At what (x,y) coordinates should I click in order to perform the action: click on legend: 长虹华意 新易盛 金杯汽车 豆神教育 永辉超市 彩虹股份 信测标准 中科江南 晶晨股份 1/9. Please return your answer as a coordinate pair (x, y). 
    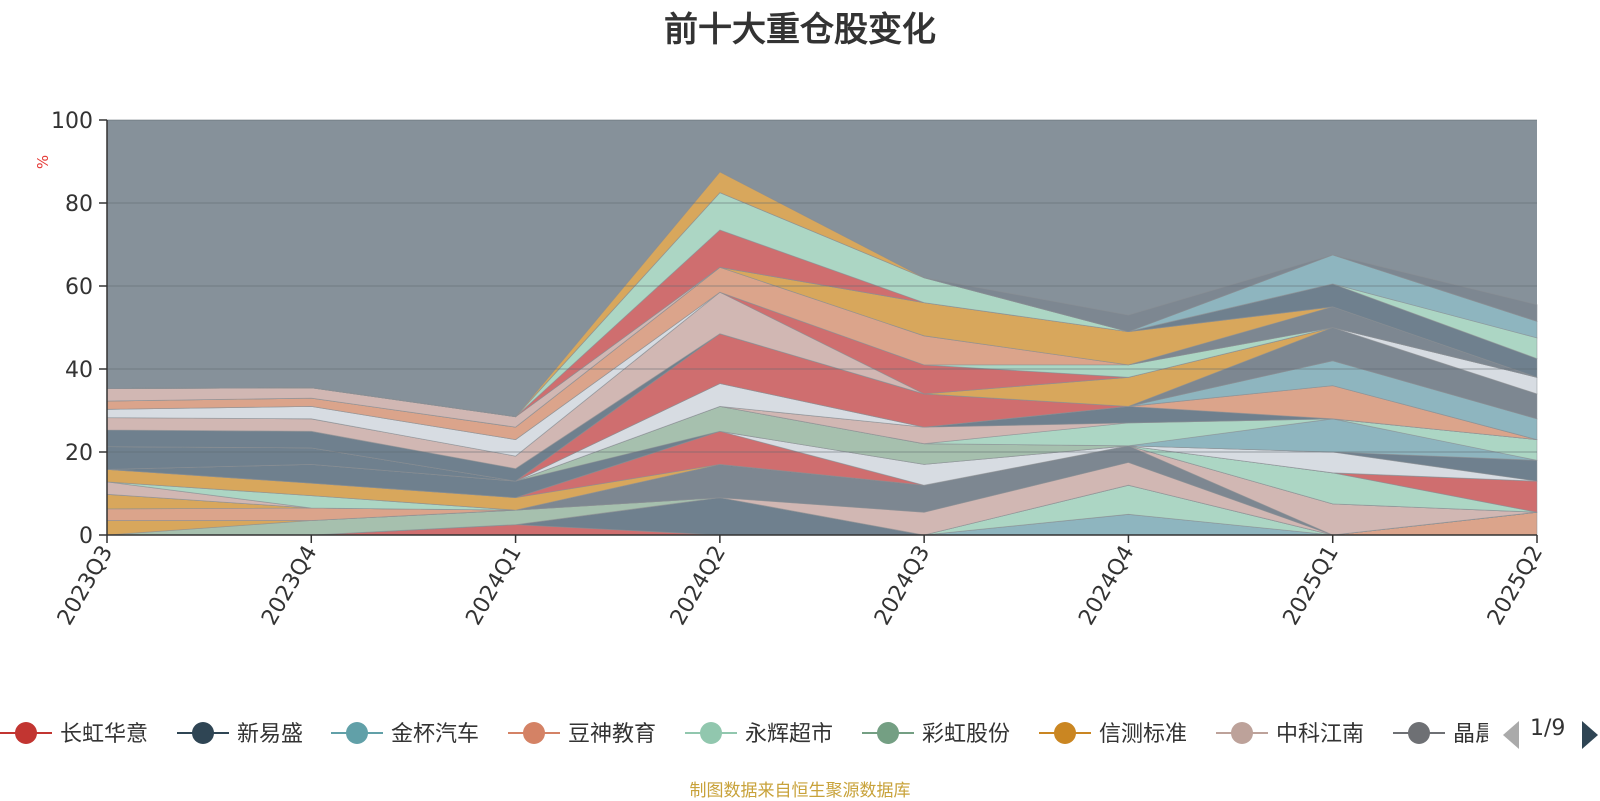
    Looking at the image, I should click on (800, 733).